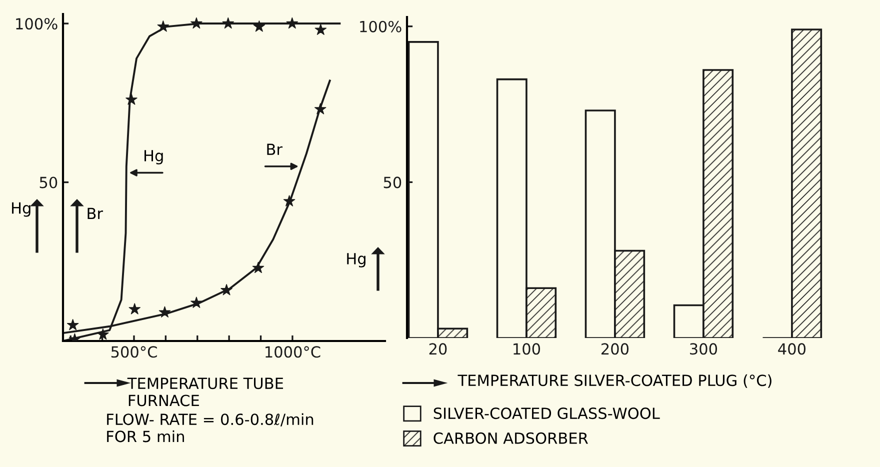  Describe the element at coordinates (134, 352) in the screenshot. I see `x-tick-label: 500°C` at that location.